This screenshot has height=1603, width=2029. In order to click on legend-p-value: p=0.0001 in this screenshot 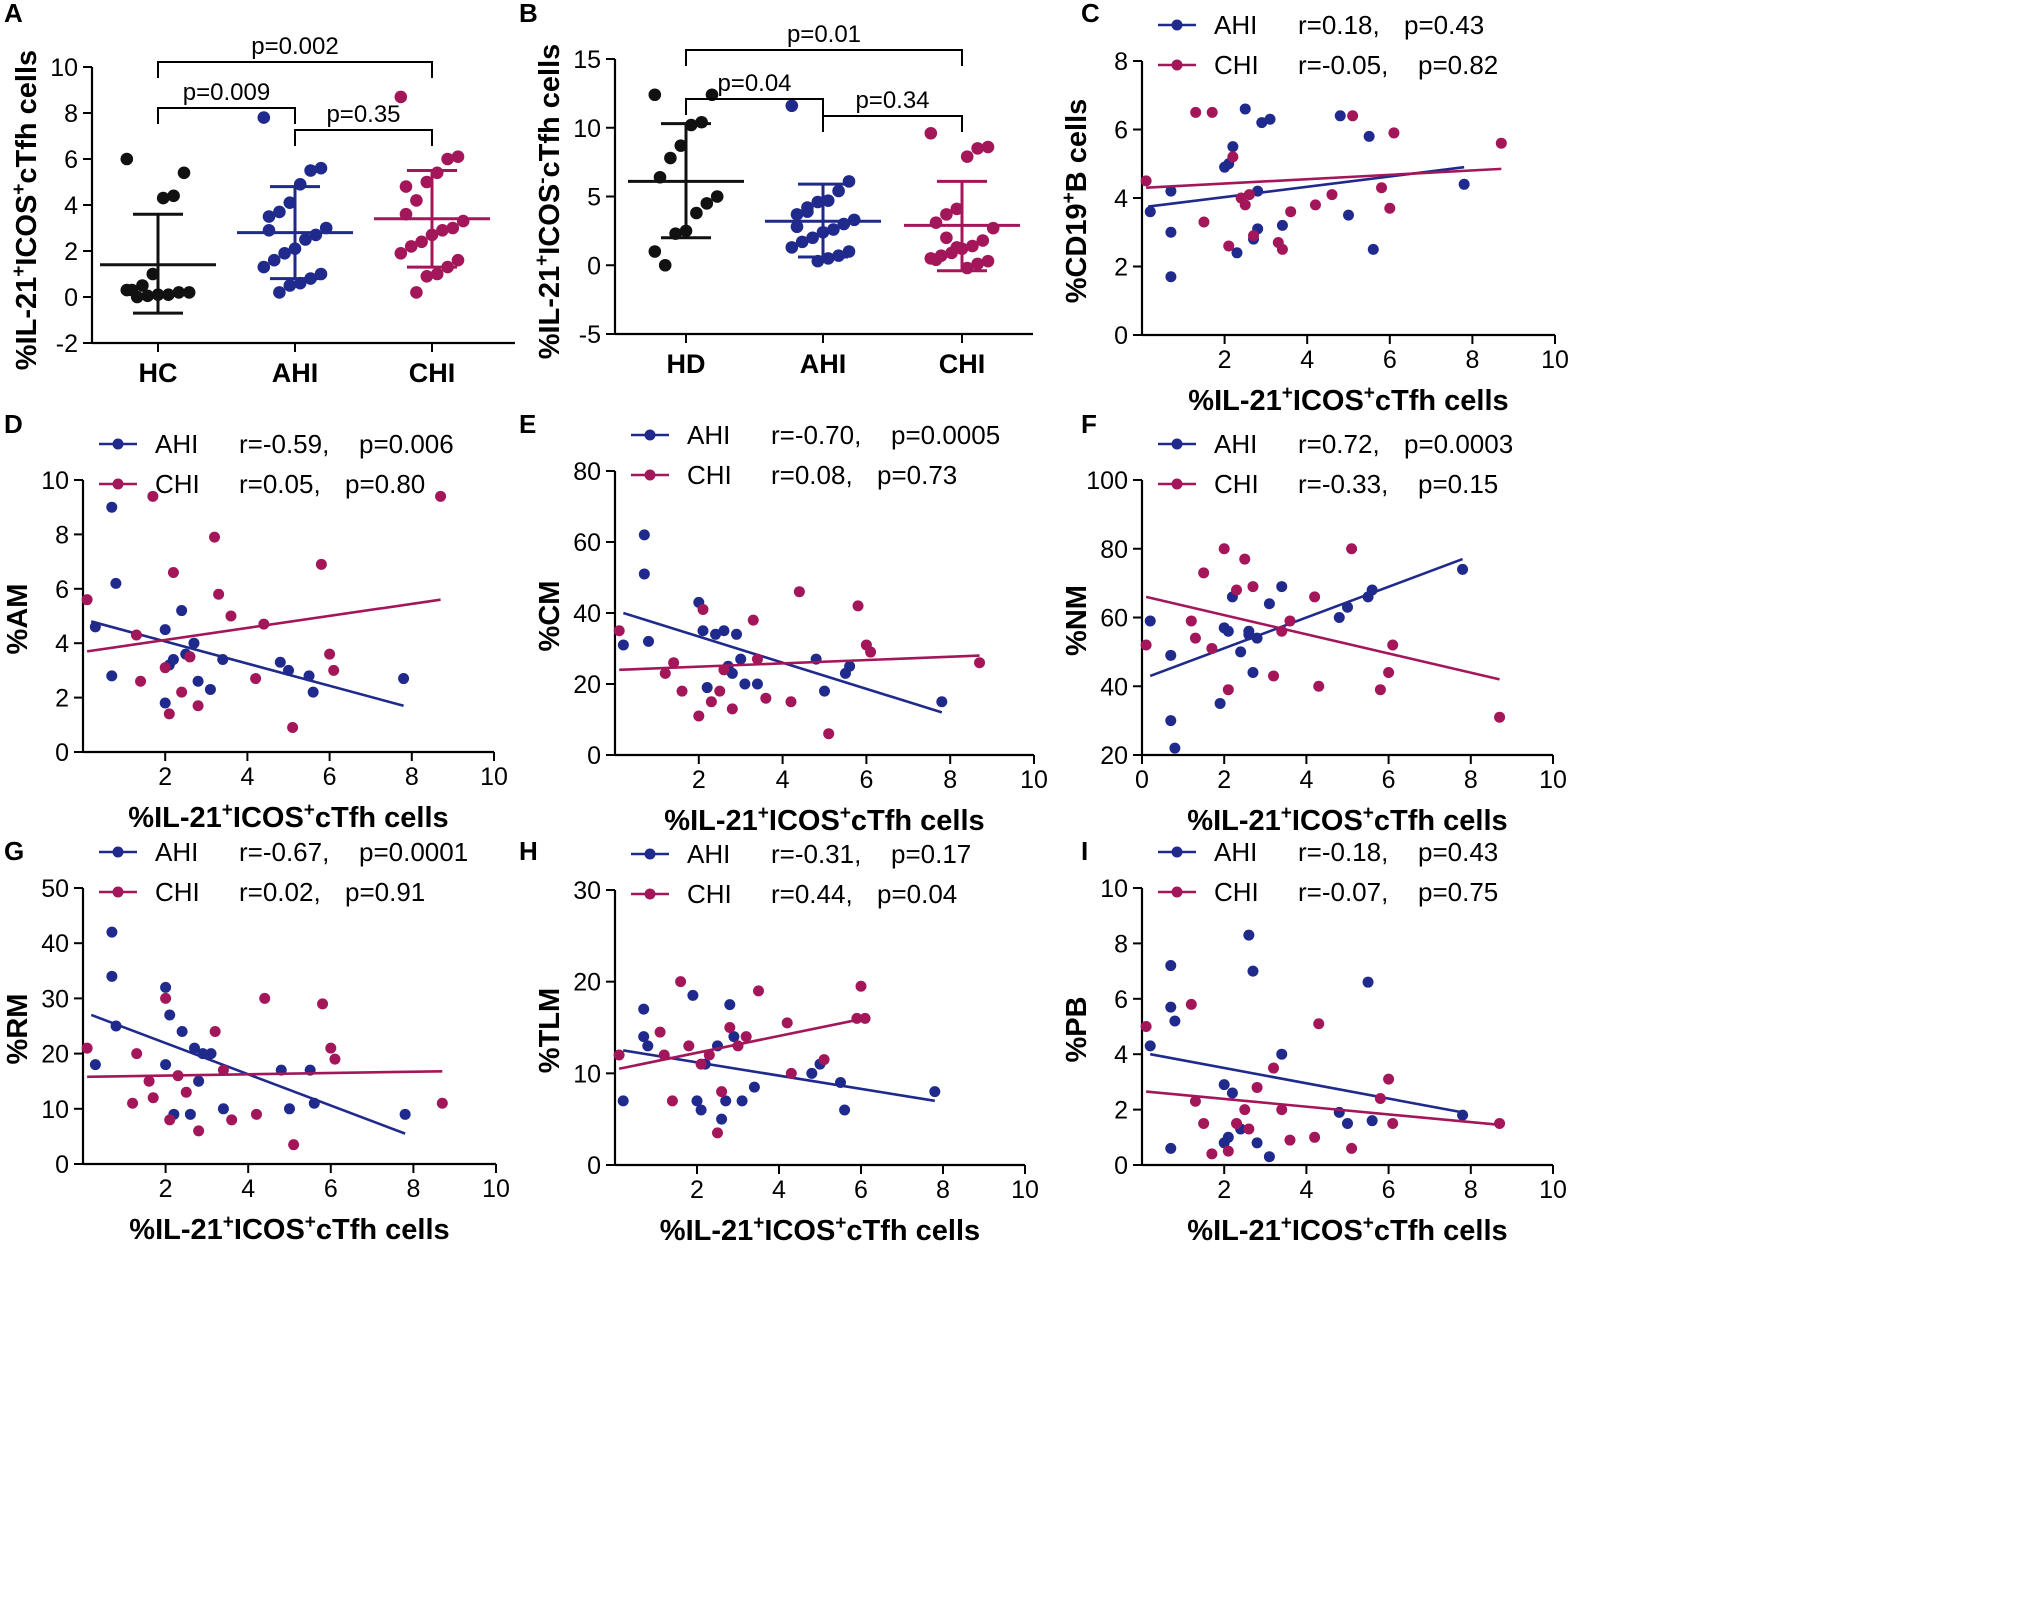, I will do `click(413, 852)`.